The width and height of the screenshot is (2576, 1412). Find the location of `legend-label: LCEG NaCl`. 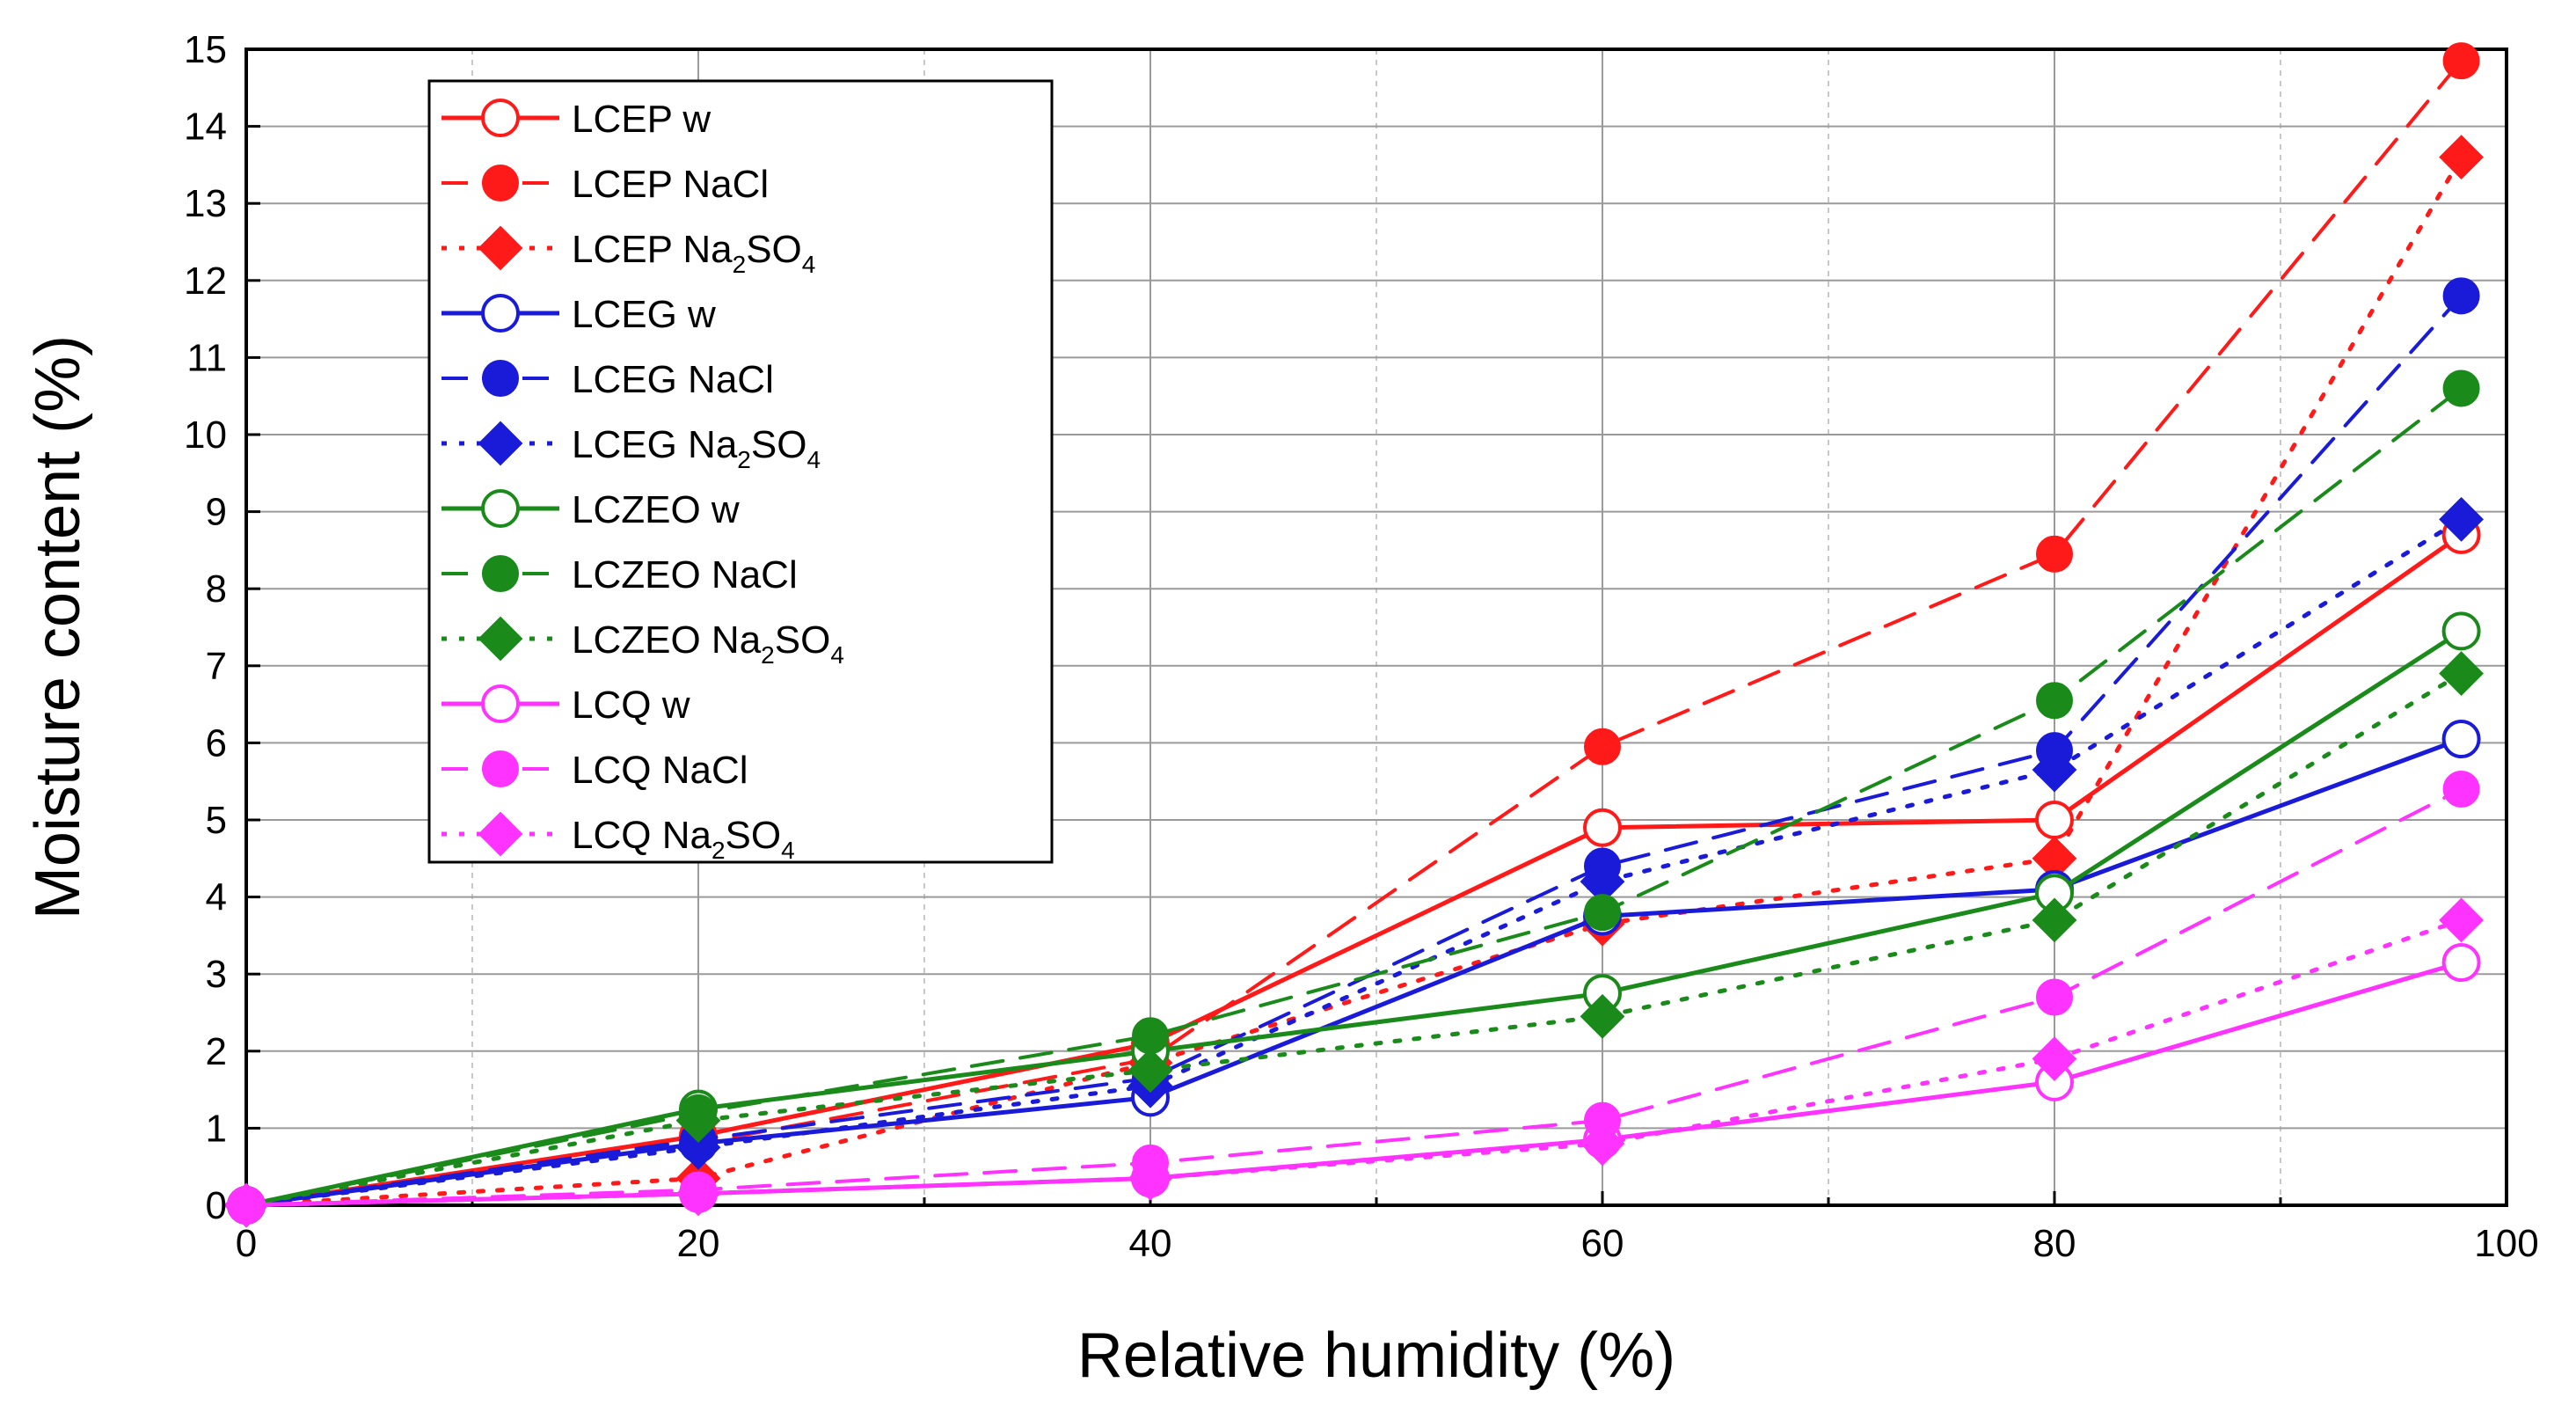

legend-label: LCEG NaCl is located at coordinates (673, 379).